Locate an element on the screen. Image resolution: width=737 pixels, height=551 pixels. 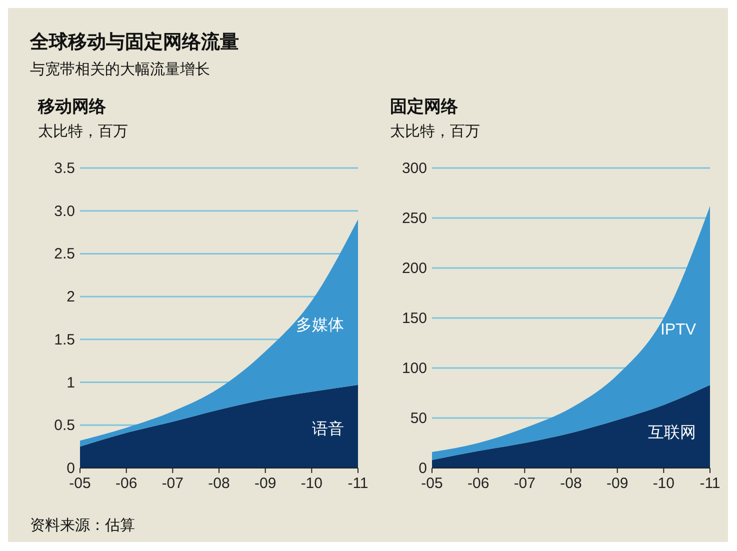
y-tick-label: 0.5 is located at coordinates (64, 425).